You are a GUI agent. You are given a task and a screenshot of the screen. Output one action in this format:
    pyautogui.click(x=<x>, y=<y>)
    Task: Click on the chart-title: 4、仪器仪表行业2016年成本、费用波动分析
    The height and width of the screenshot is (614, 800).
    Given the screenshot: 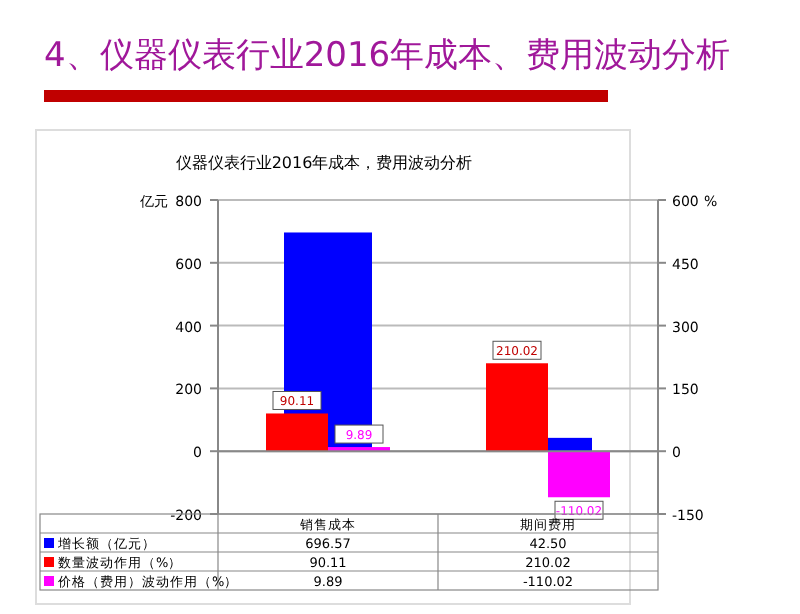 What is the action you would take?
    pyautogui.click(x=387, y=56)
    